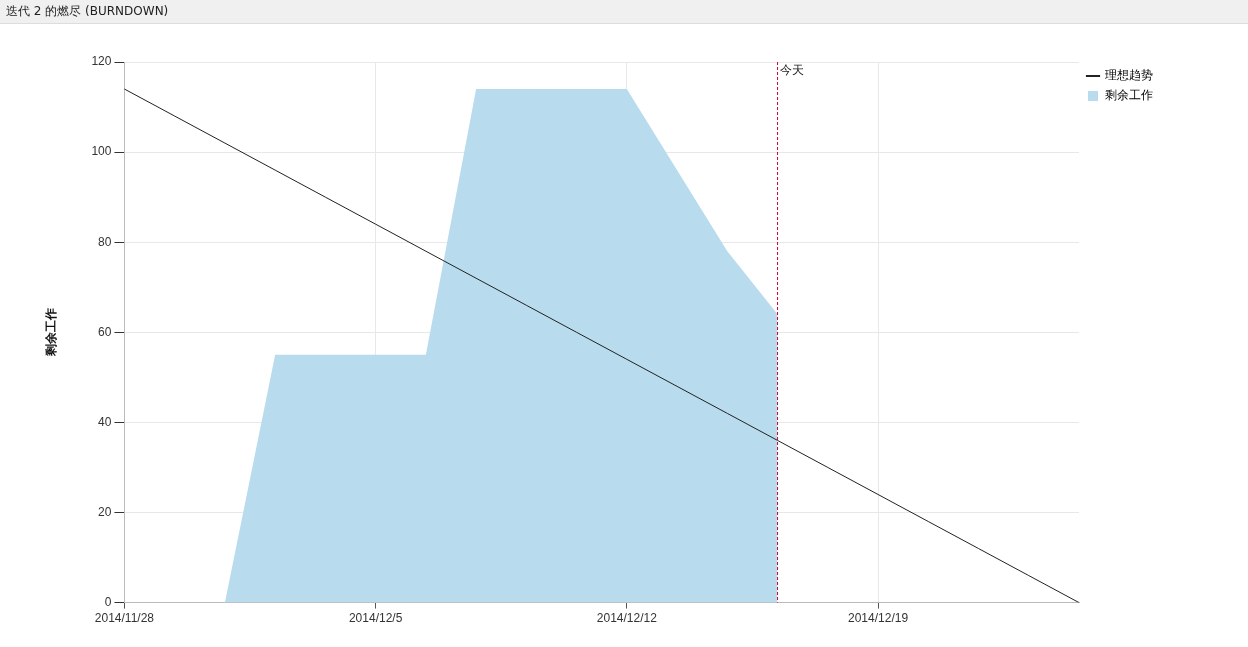 Image resolution: width=1248 pixels, height=647 pixels. I want to click on x-tick-label: 2014/12/5, so click(375, 618).